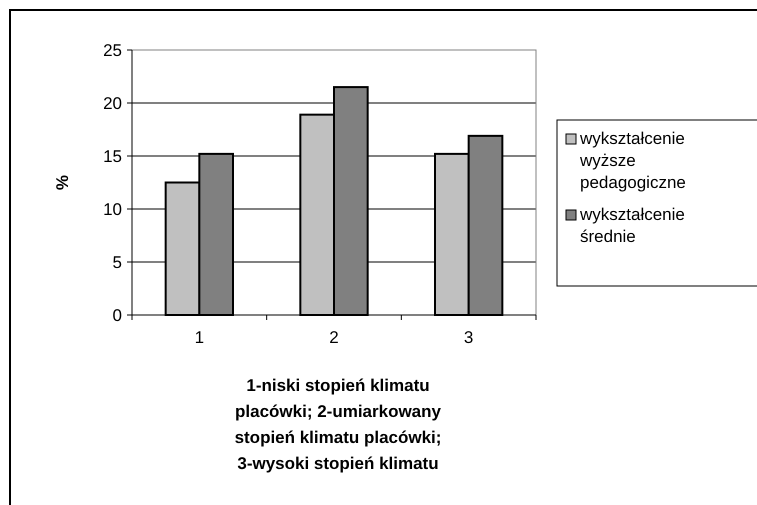 The width and height of the screenshot is (757, 505). I want to click on x-tick-label: 2, so click(334, 337).